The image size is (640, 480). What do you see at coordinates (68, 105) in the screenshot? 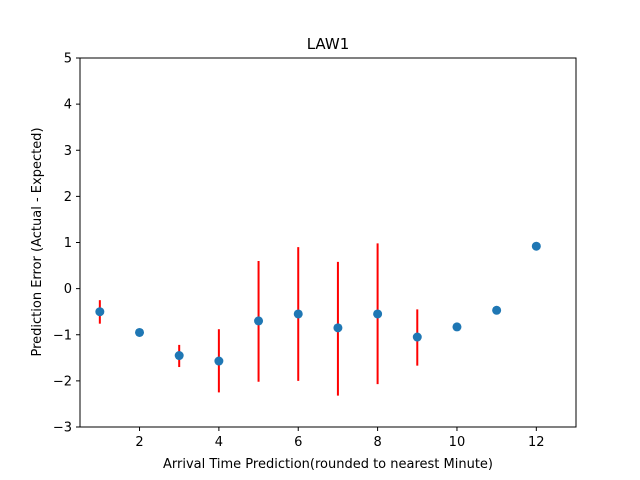
I see `y-tick-label: 4` at bounding box center [68, 105].